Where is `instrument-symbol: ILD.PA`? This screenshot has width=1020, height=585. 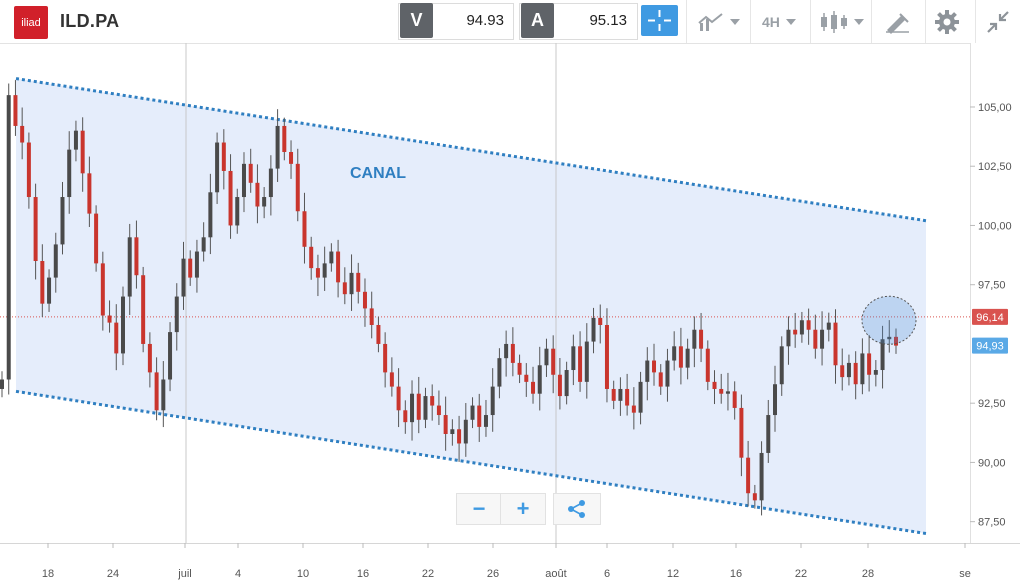 instrument-symbol: ILD.PA is located at coordinates (90, 21).